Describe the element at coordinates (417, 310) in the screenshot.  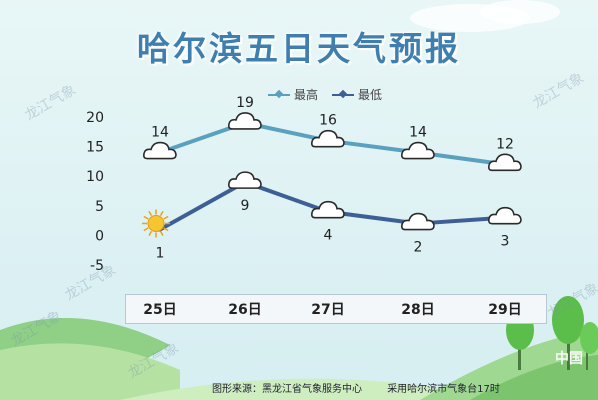
I see `x-tick-label: 28日` at that location.